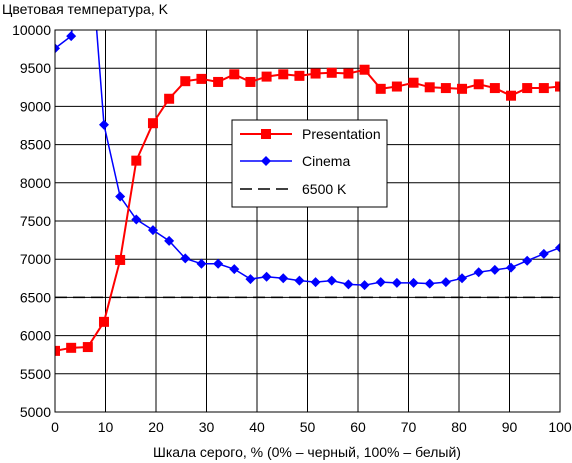 This screenshot has width=572, height=463. I want to click on y-tick-label: 7000, so click(35, 259).